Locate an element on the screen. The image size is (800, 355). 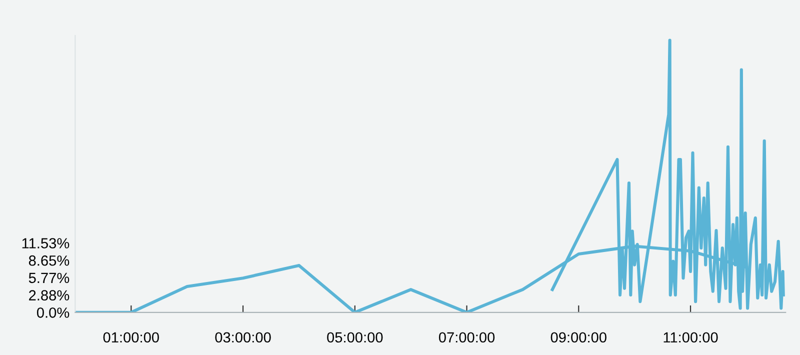
y-tick-label: 0.0% is located at coordinates (53, 313).